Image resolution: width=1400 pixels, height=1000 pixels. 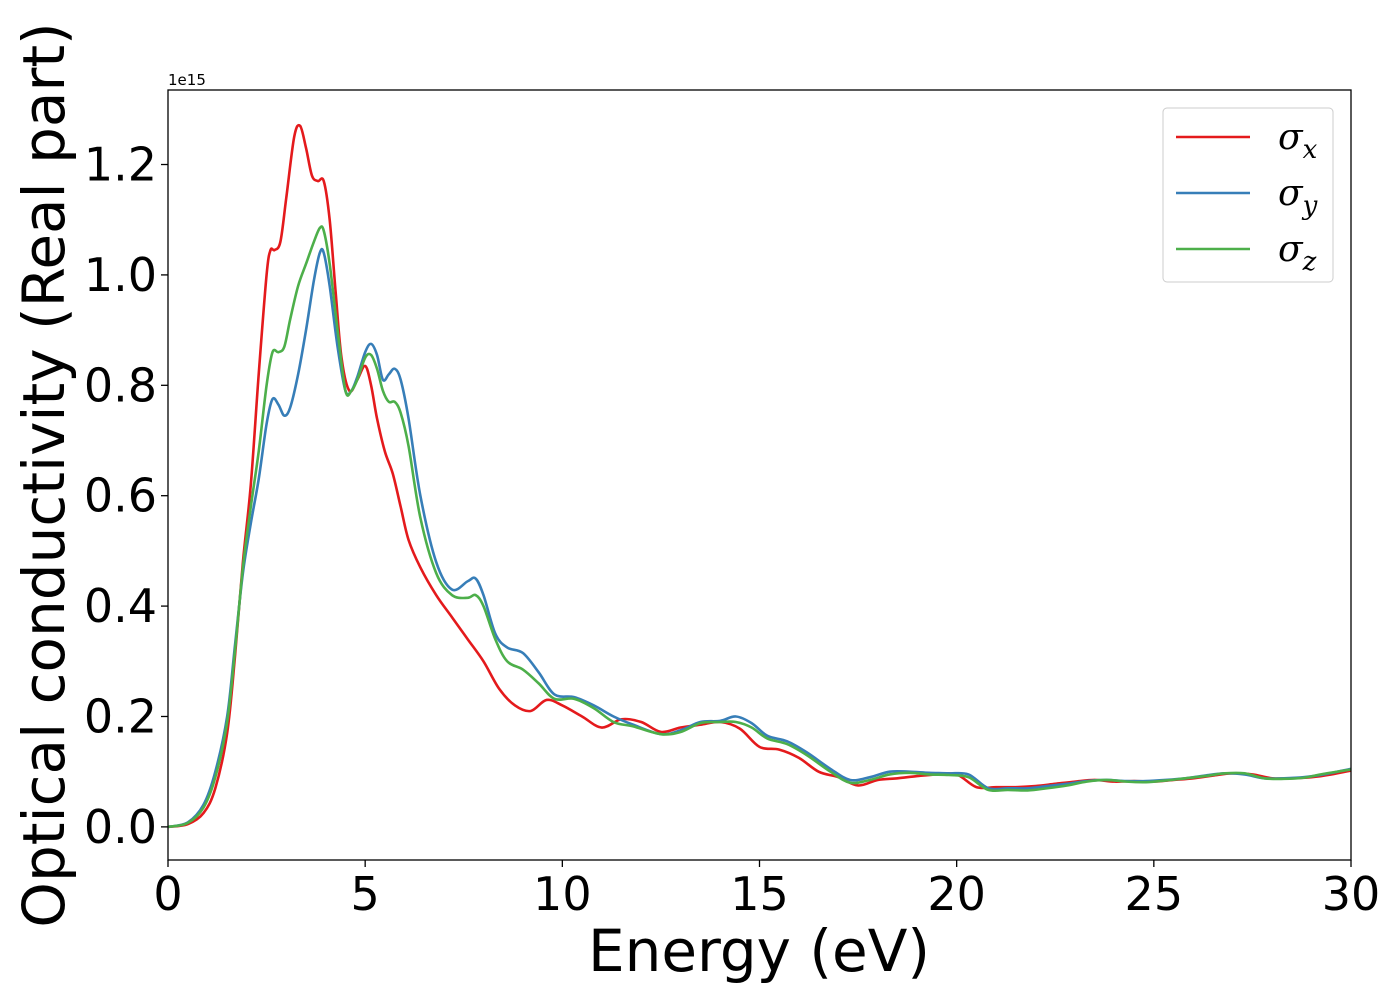 What do you see at coordinates (167, 894) in the screenshot?
I see `x-tick-label: 0` at bounding box center [167, 894].